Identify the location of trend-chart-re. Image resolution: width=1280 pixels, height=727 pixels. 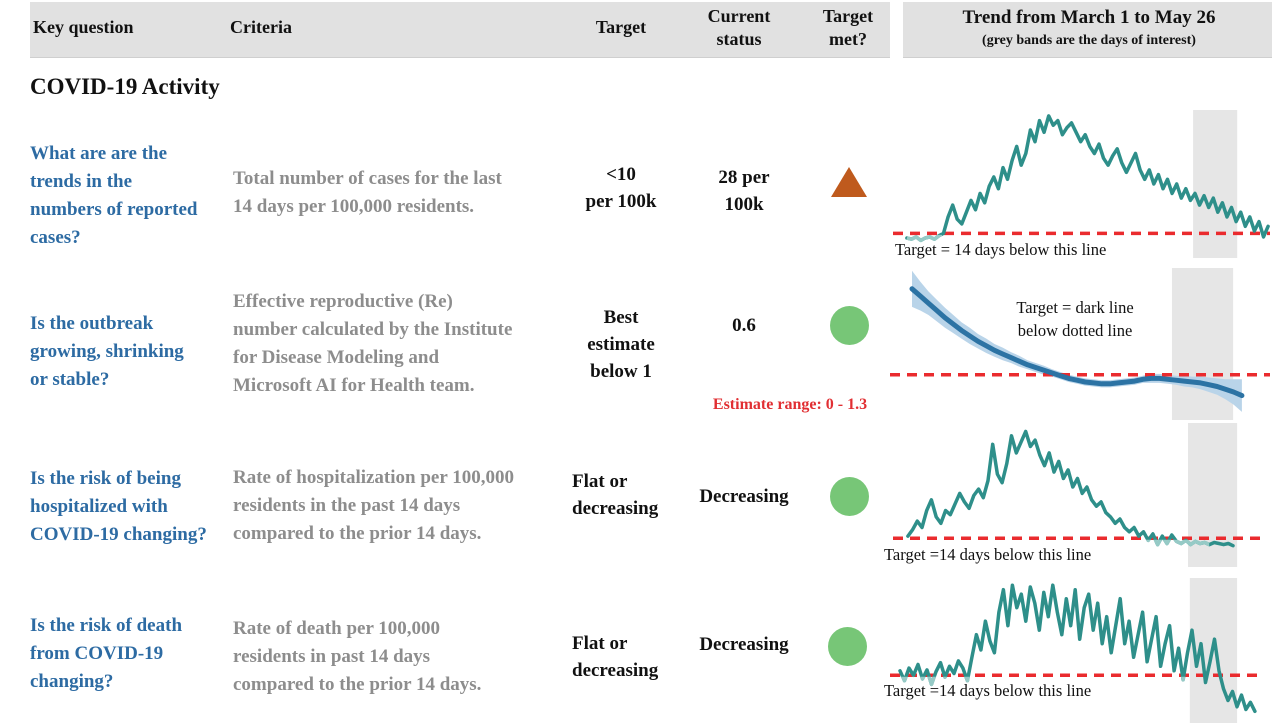
(1080, 344).